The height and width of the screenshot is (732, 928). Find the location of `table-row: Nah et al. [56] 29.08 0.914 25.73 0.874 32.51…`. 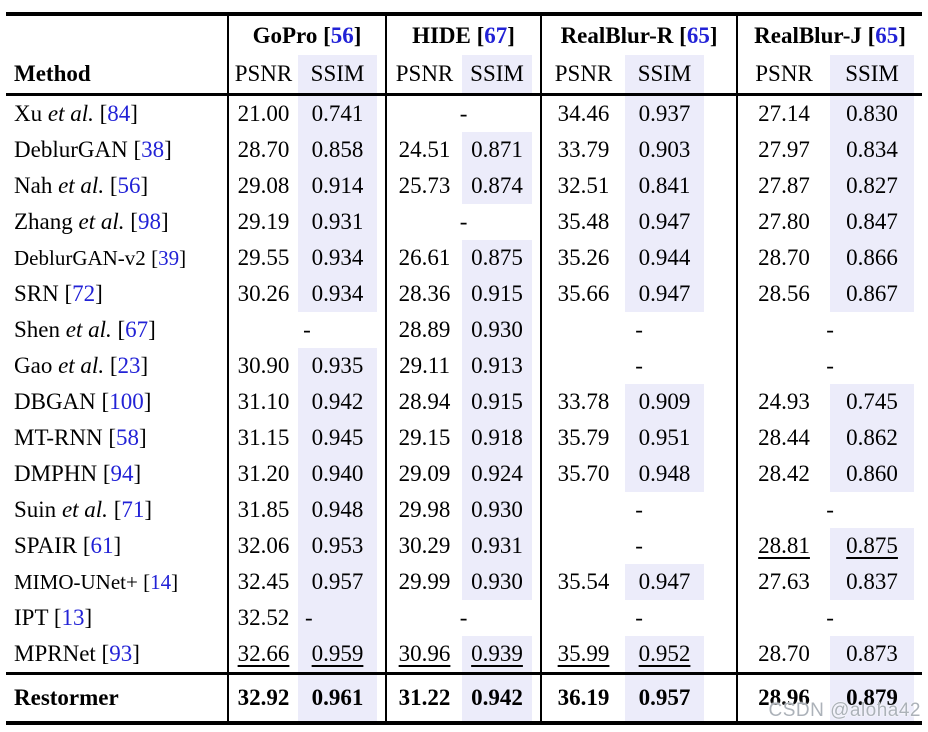

table-row: Nah et al. [56] 29.08 0.914 25.73 0.874 32.51… is located at coordinates (464, 186).